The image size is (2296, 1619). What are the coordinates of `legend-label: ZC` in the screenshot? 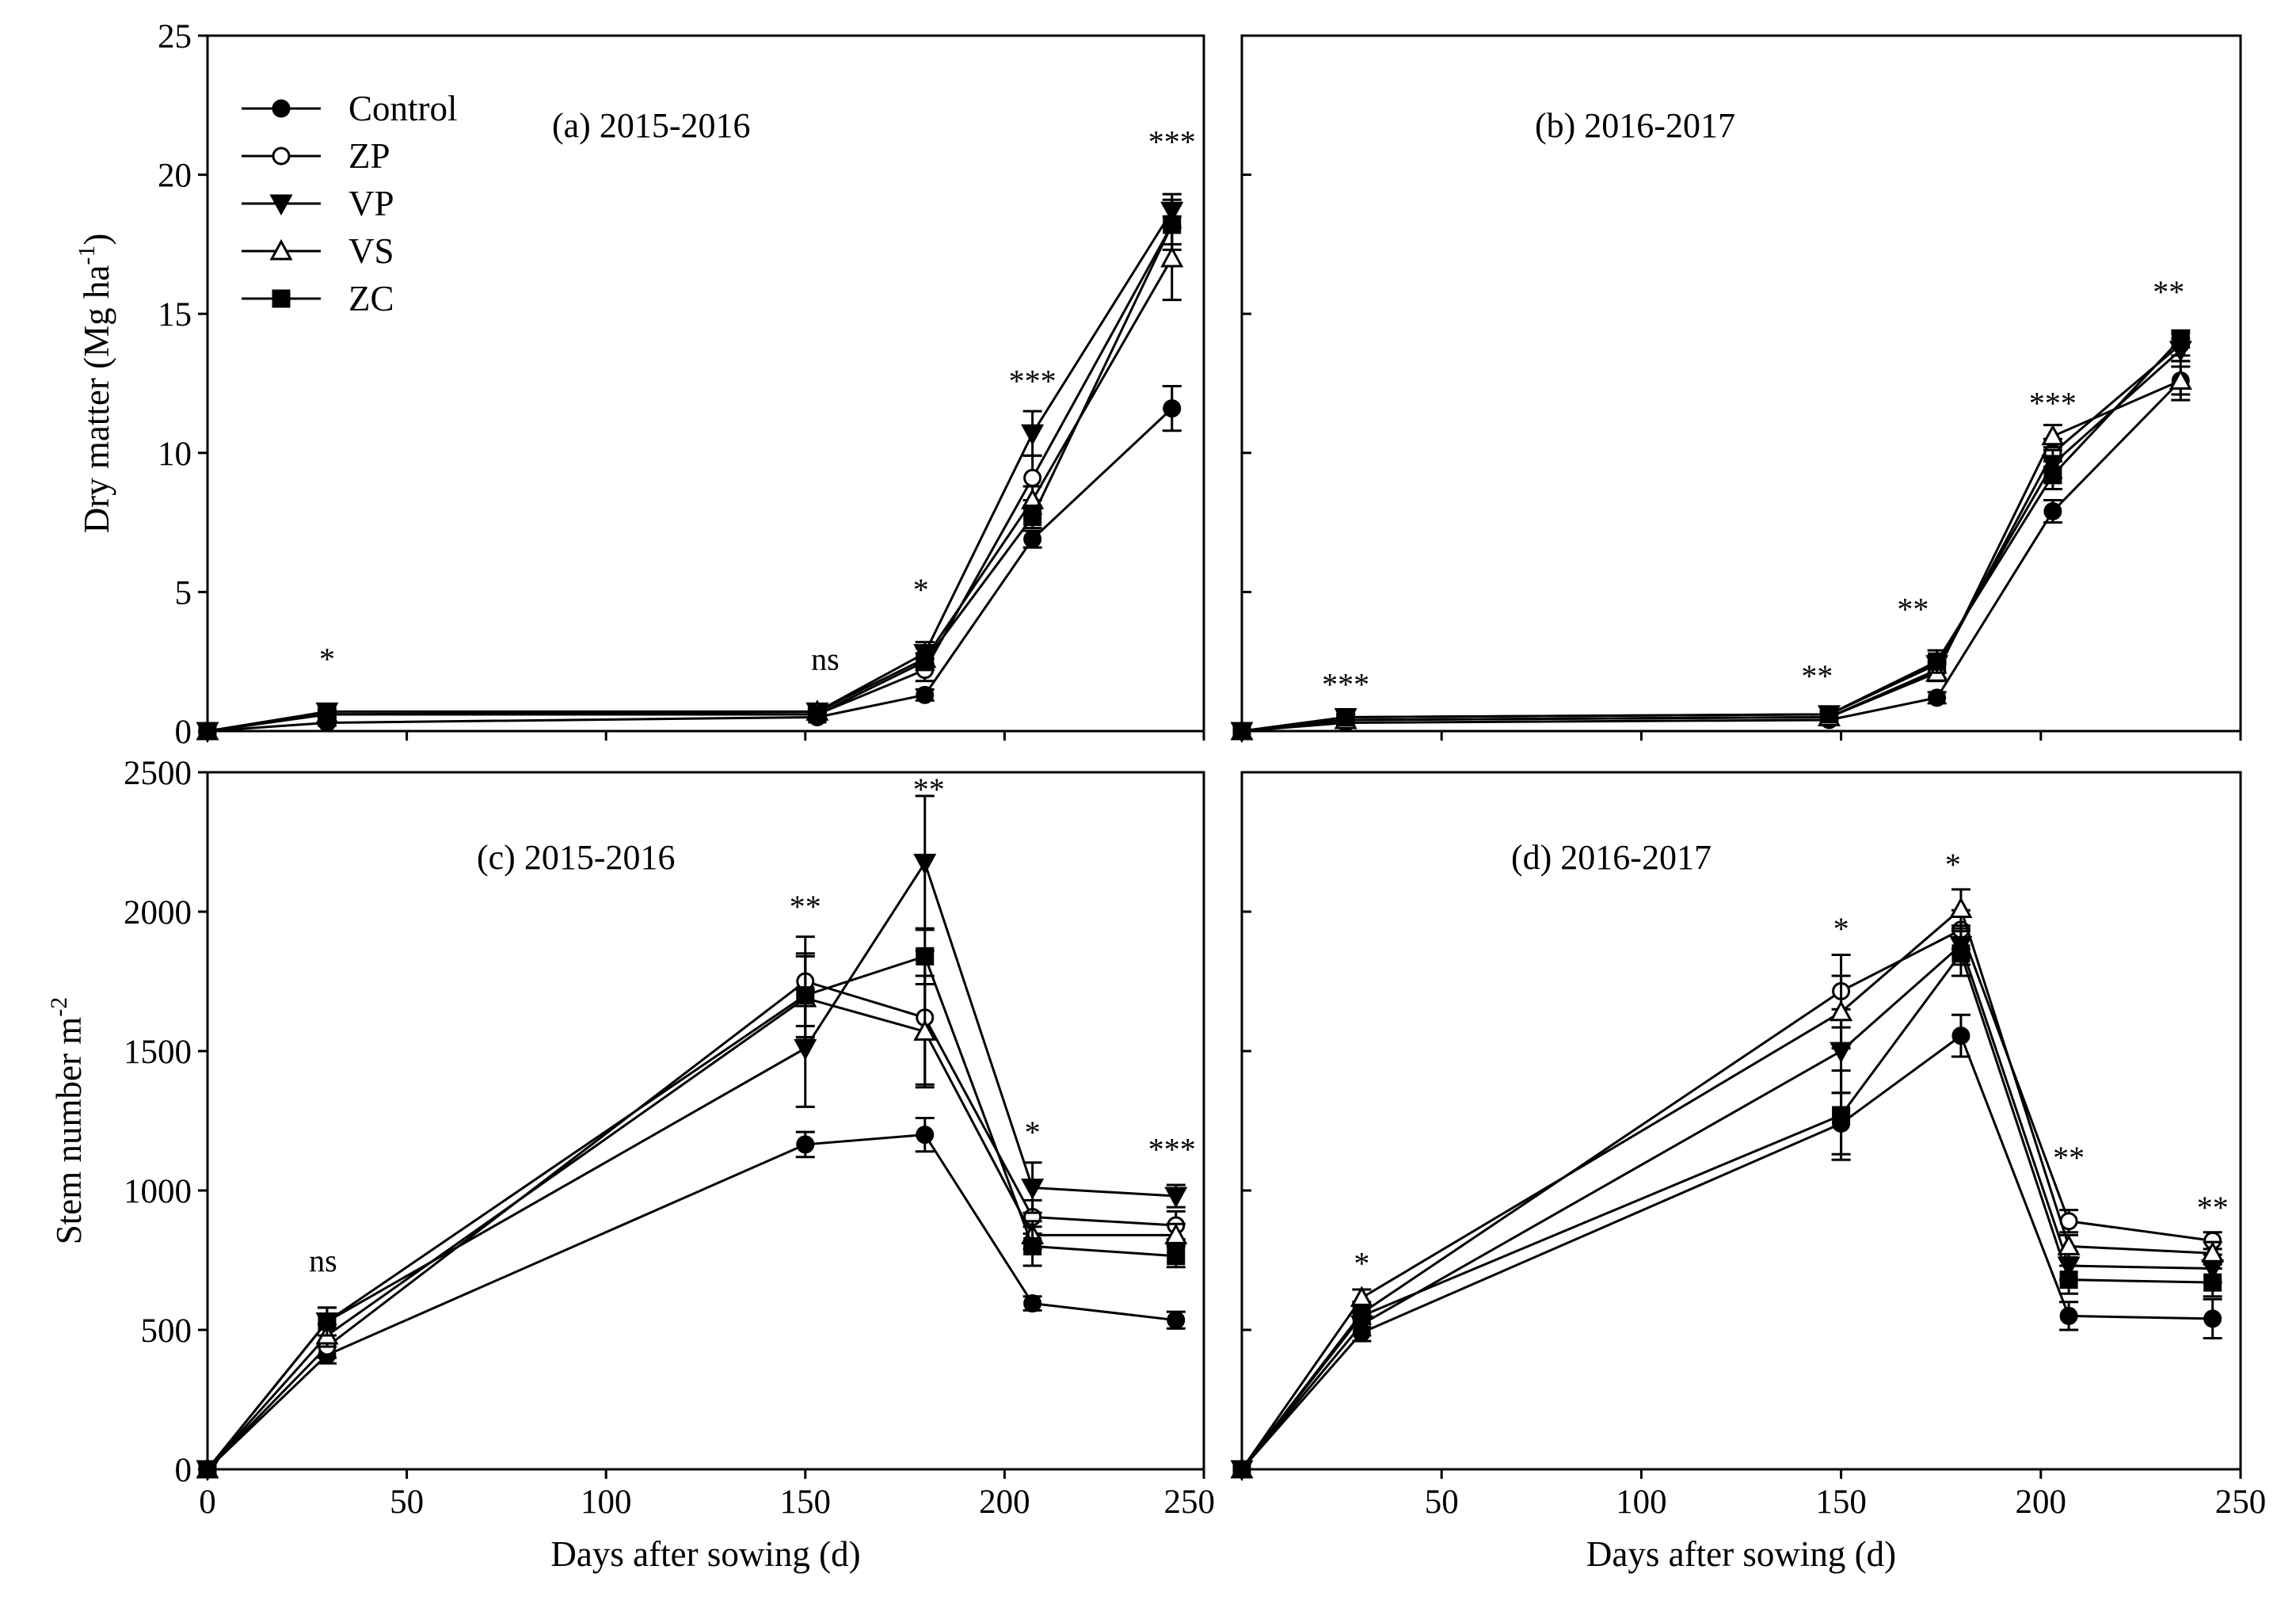 It's located at (371, 298).